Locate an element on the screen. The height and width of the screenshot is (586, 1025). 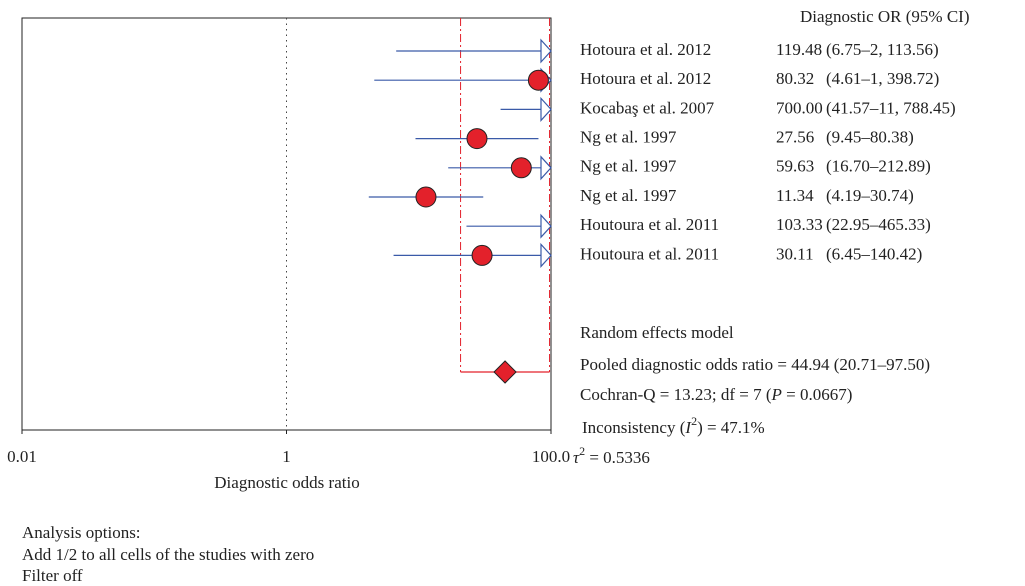
inconsistency-stat: Inconsistency (I2) = 47.1% is located at coordinates (673, 425).